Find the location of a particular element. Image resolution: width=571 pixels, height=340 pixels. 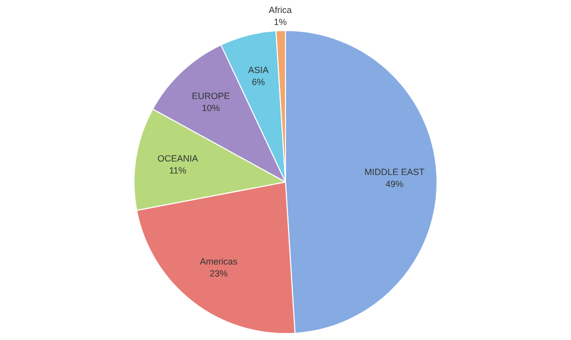

slice-label: MIDDLE EAST is located at coordinates (395, 172).